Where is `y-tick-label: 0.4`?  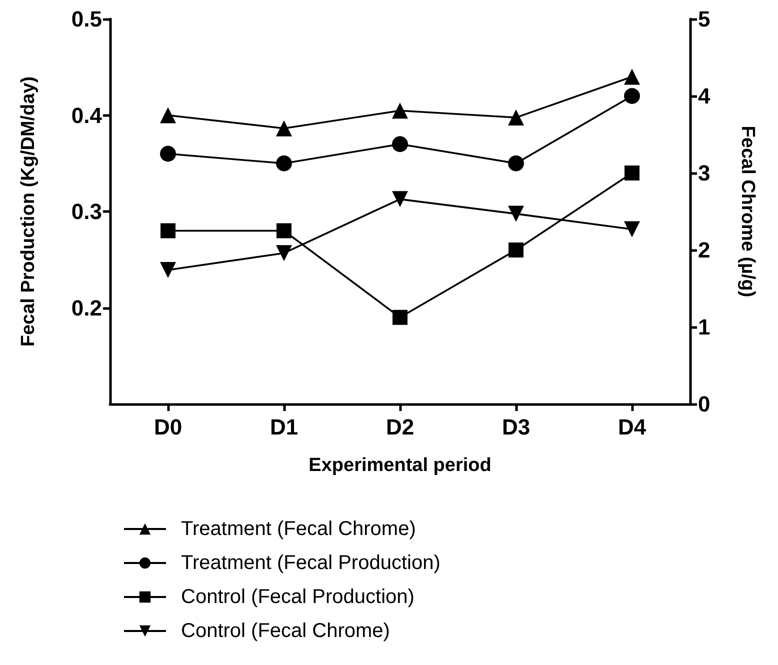 y-tick-label: 0.4 is located at coordinates (87, 115).